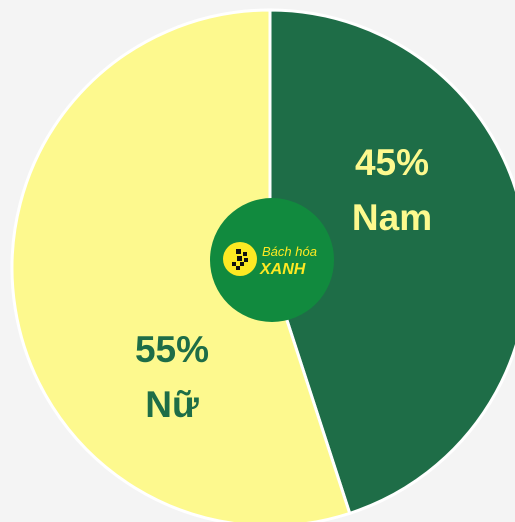  Describe the element at coordinates (282, 269) in the screenshot. I see `logo-text: XANH` at that location.